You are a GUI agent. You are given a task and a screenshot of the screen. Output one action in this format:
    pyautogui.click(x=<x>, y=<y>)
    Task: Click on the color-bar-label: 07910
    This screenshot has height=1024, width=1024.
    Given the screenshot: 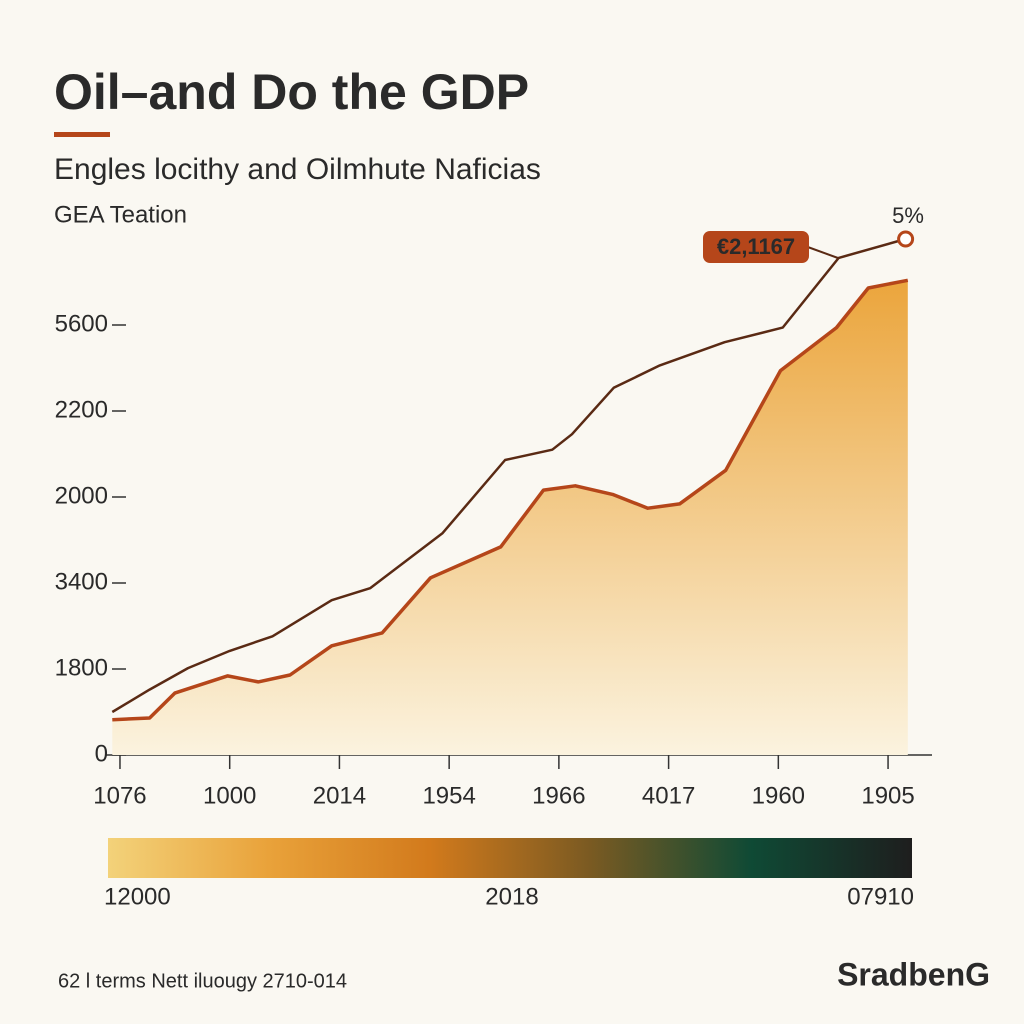 What is the action you would take?
    pyautogui.click(x=880, y=896)
    